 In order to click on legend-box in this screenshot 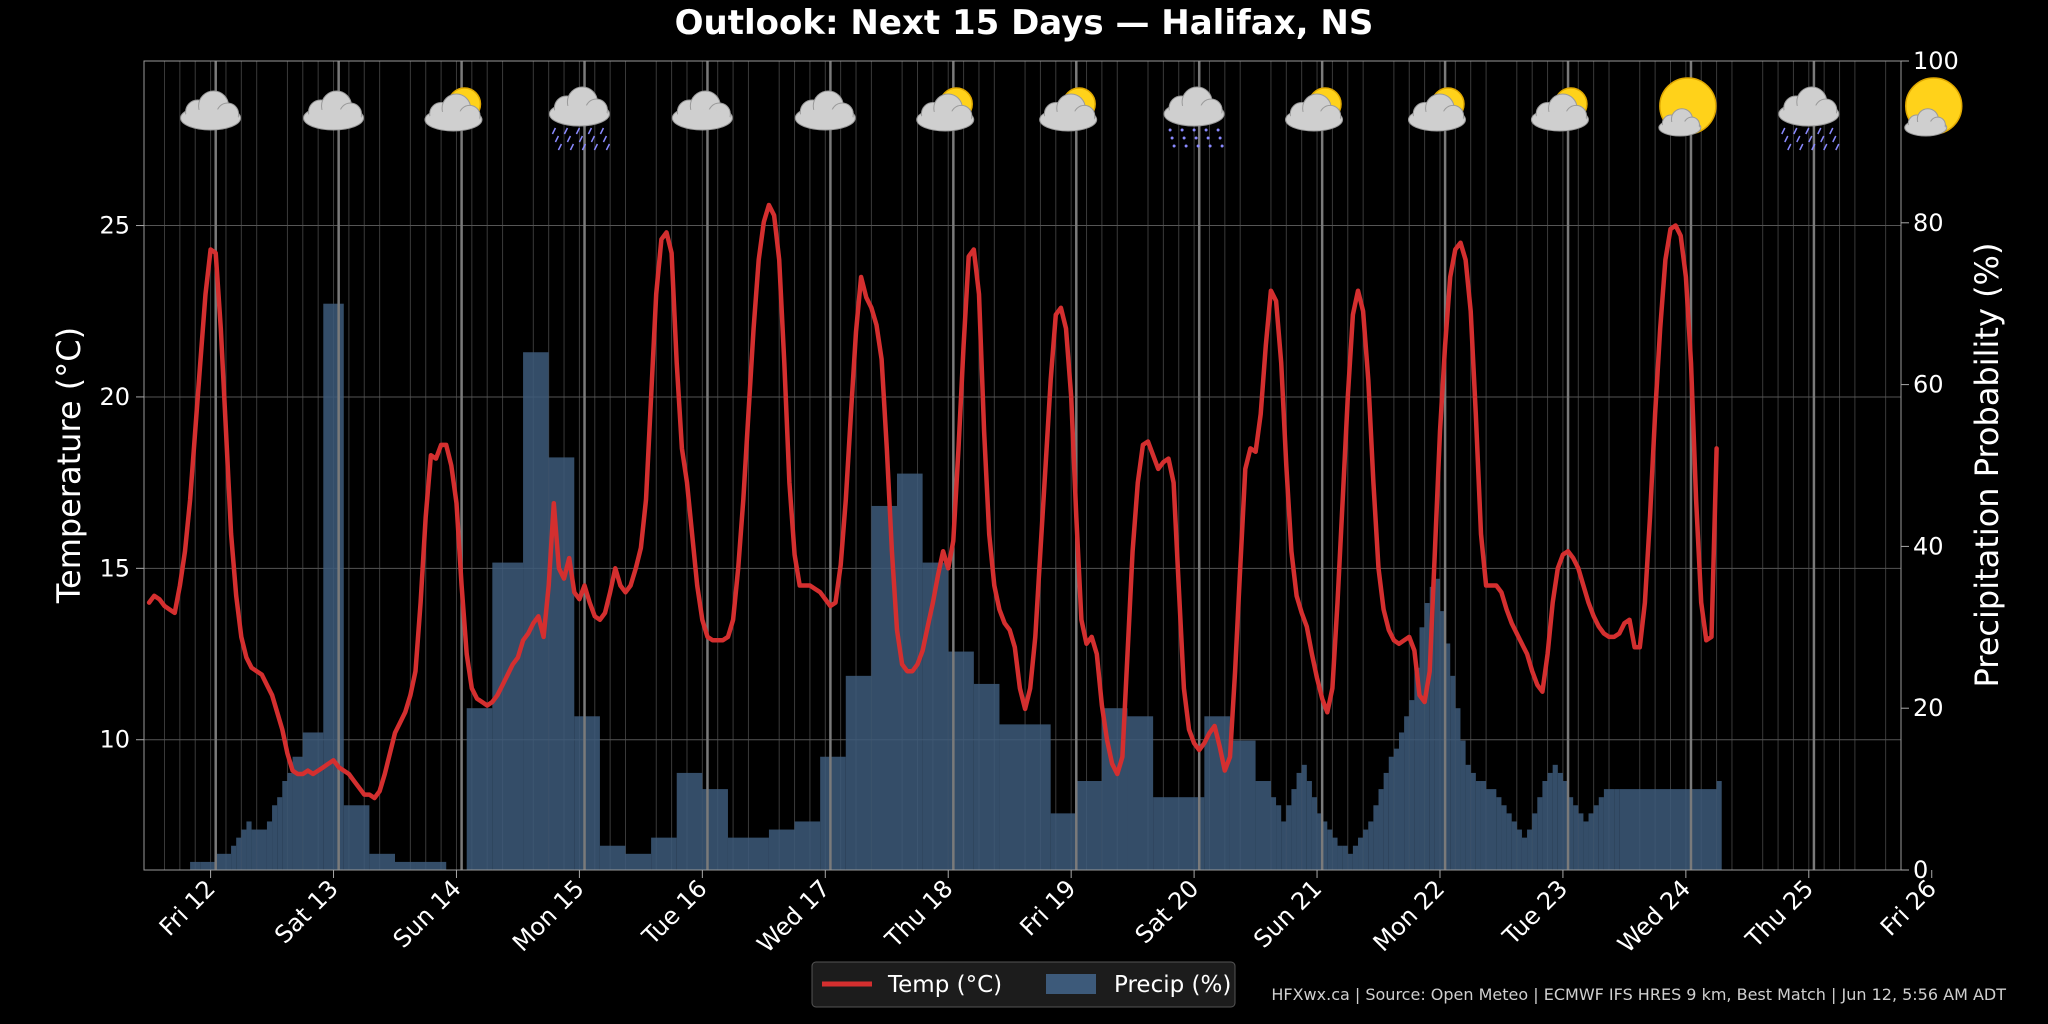, I will do `click(1023, 984)`.